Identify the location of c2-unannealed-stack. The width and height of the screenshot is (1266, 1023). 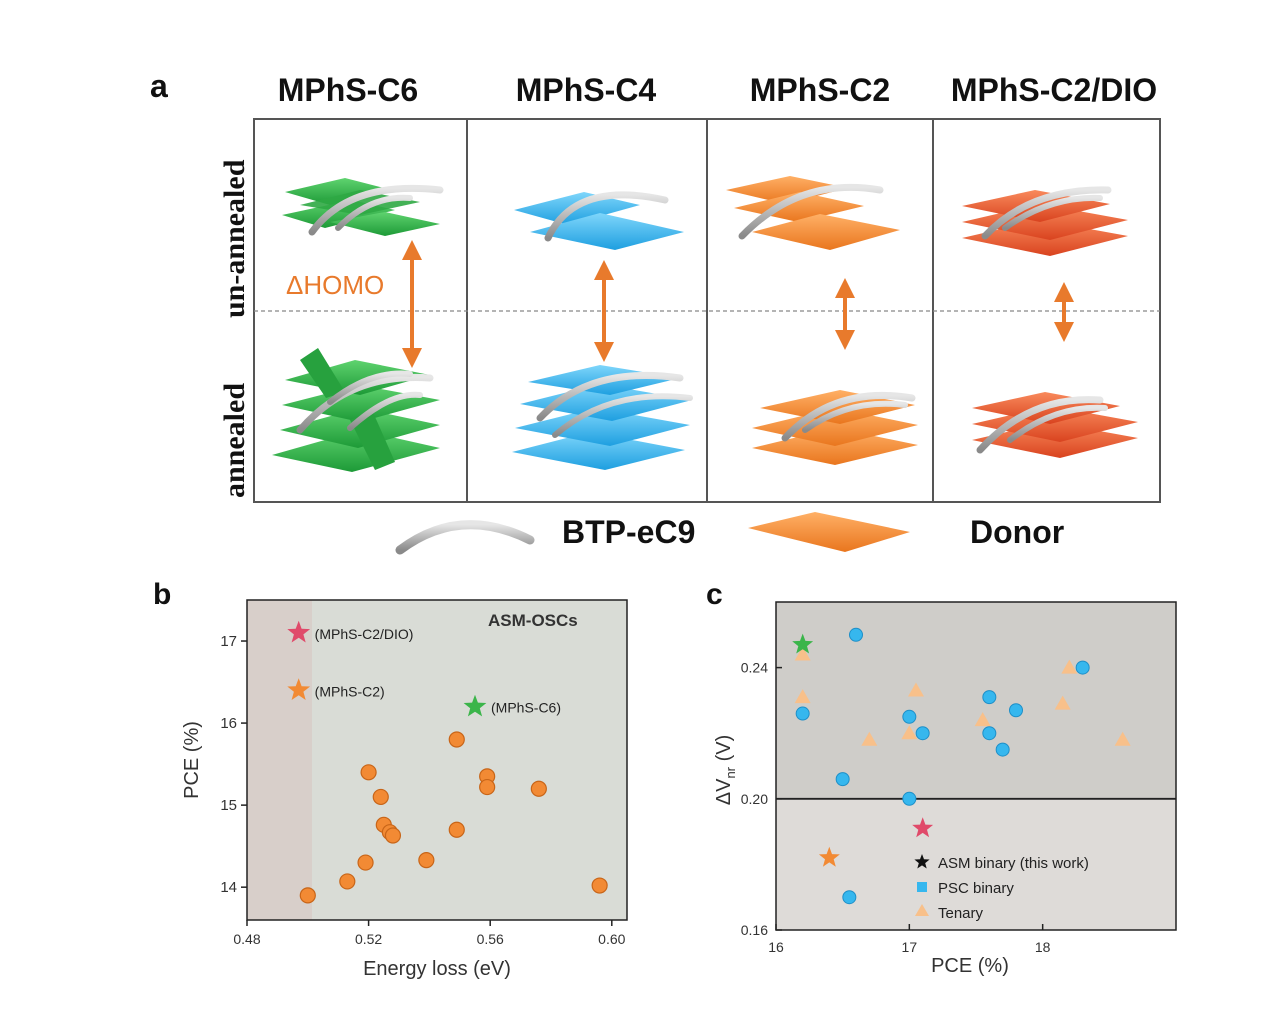
(813, 213).